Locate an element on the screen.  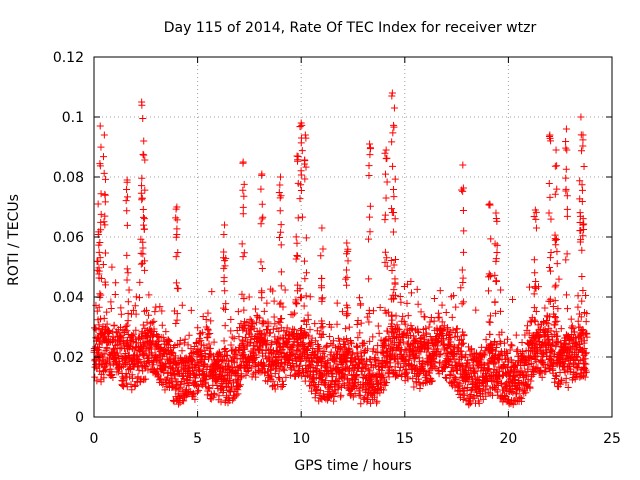
y-tick-label: 0.02 is located at coordinates (68, 358).